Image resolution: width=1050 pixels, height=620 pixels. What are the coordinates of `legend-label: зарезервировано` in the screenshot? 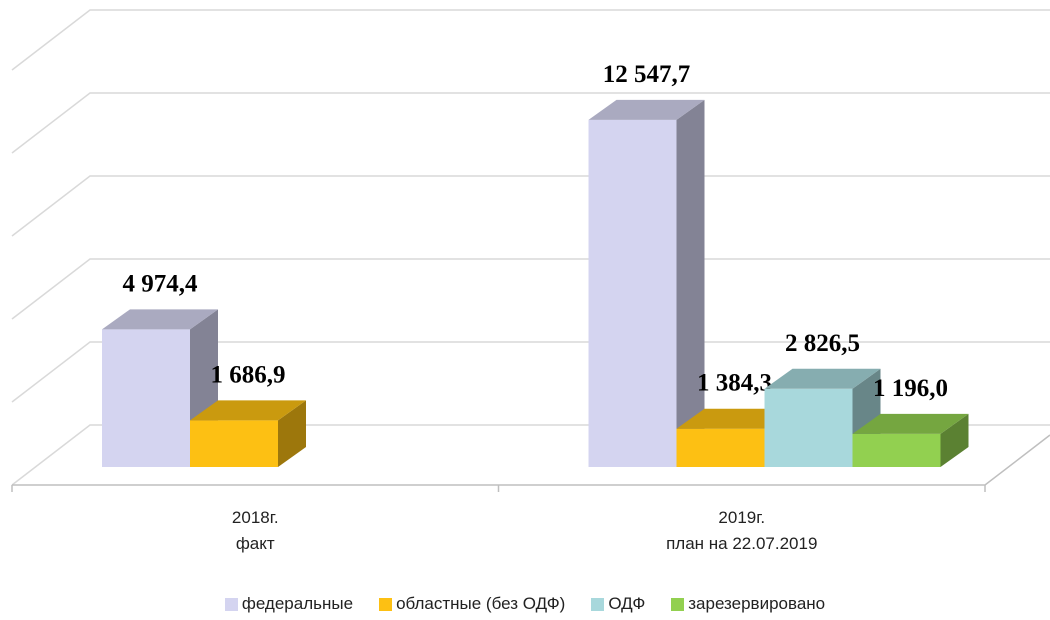 It's located at (757, 603).